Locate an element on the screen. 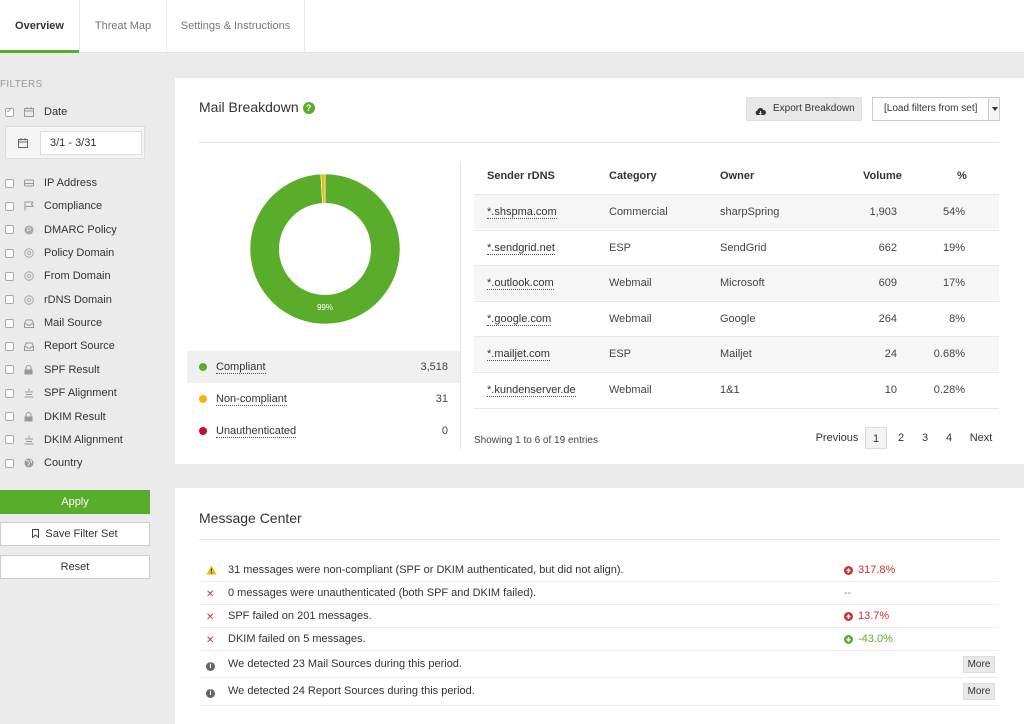 The image size is (1024, 724). filter-ip-address: IP Address is located at coordinates (51, 183).